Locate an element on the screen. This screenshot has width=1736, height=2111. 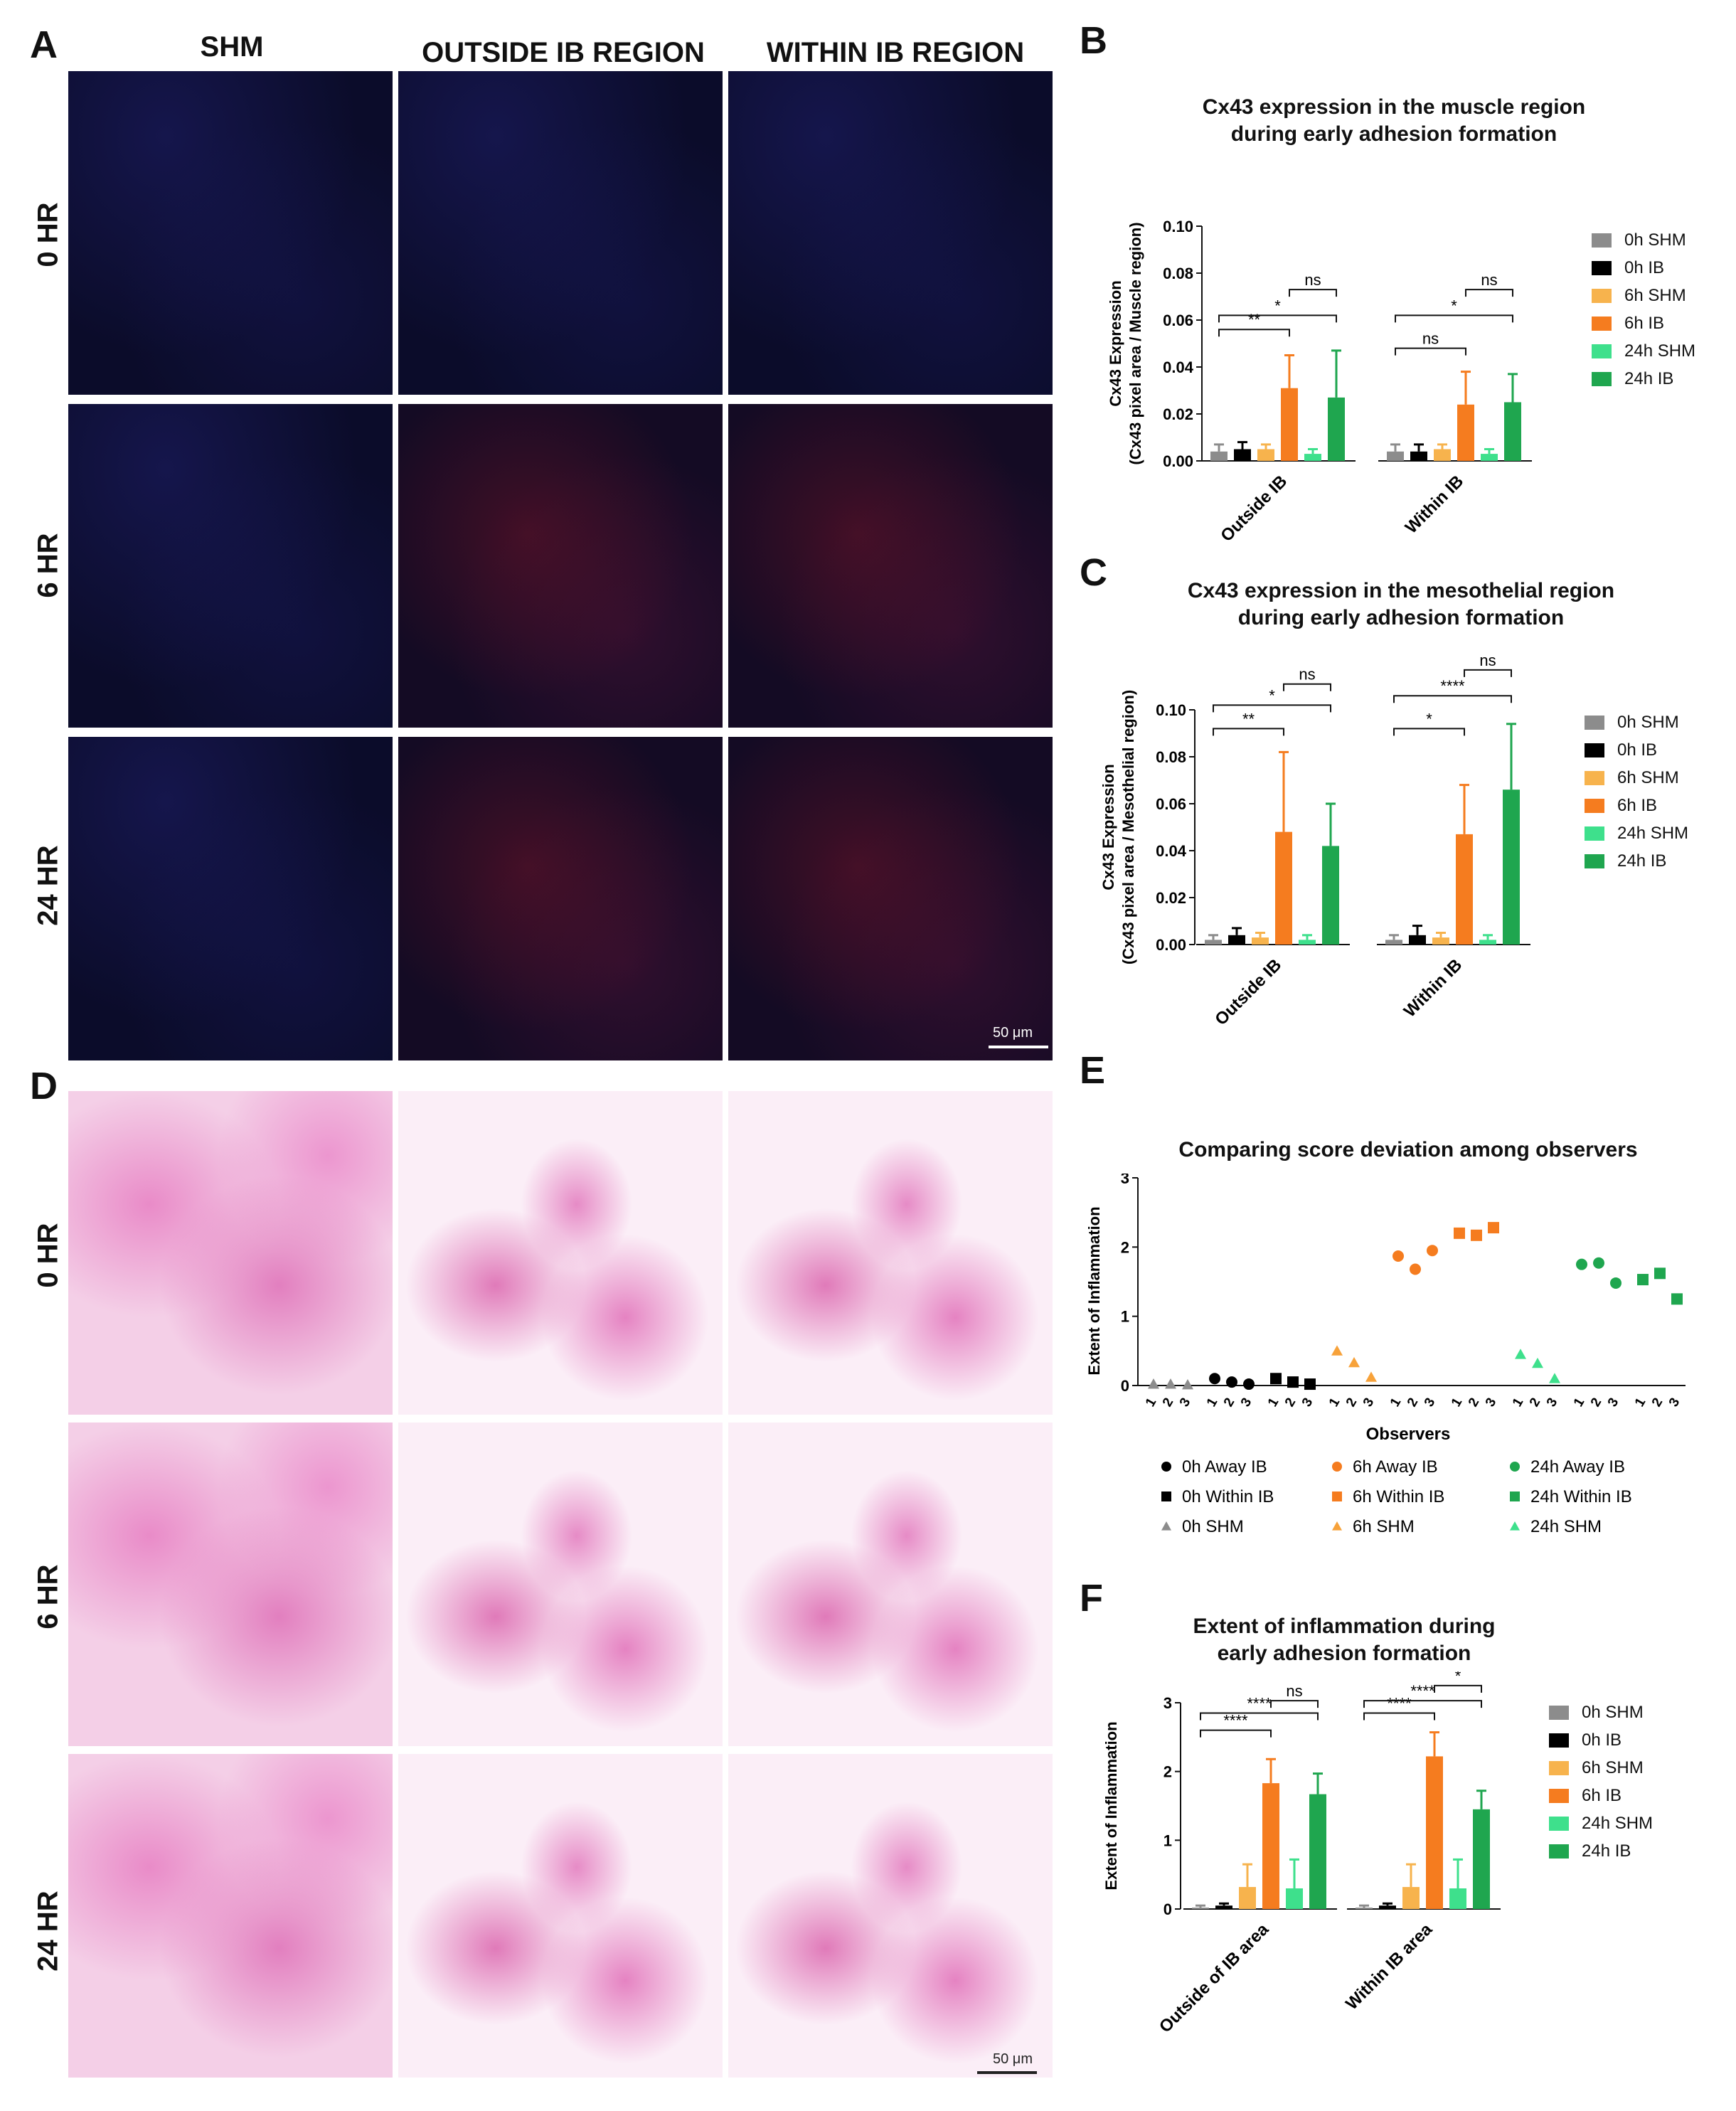
he-image-within-24hr is located at coordinates (890, 1916).